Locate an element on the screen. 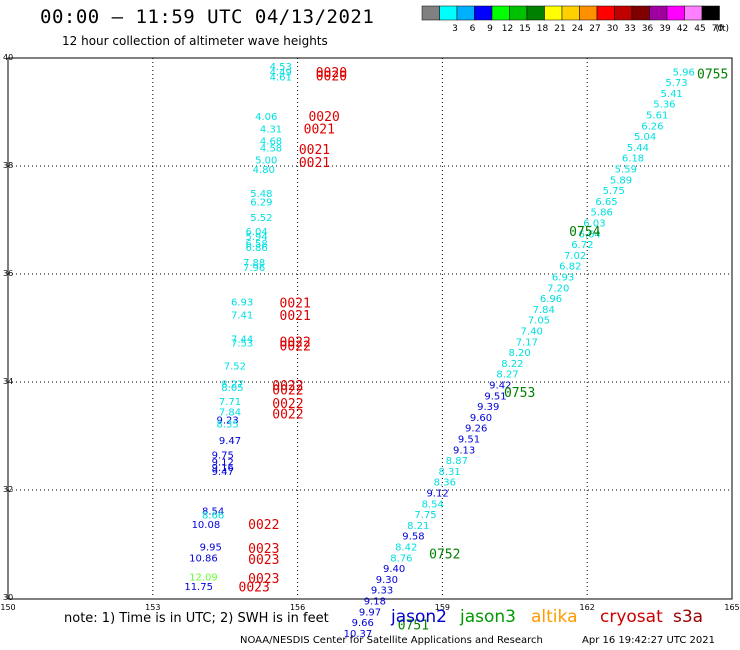  swh-value-label: 11.75 is located at coordinates (198, 587).